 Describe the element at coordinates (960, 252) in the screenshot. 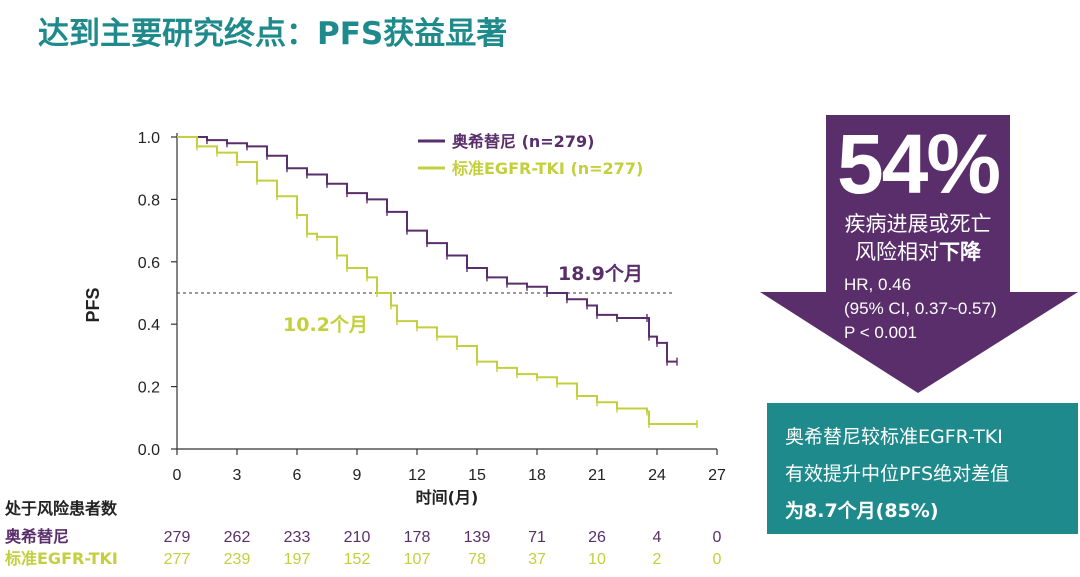

I see `risk-reduction-bold: 下降` at that location.